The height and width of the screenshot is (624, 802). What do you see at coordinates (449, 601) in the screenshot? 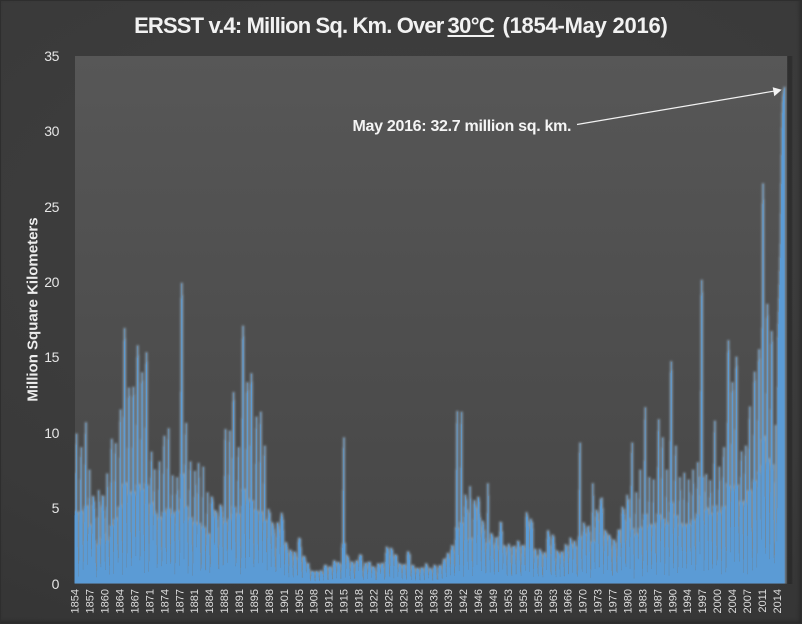
I see `svg-text: 1939` at bounding box center [449, 601].